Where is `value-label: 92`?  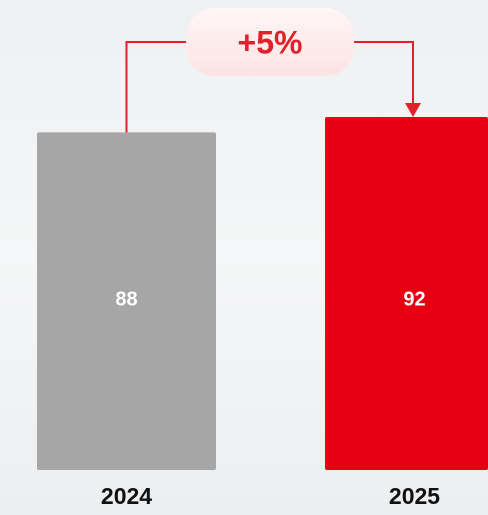
value-label: 92 is located at coordinates (414, 299).